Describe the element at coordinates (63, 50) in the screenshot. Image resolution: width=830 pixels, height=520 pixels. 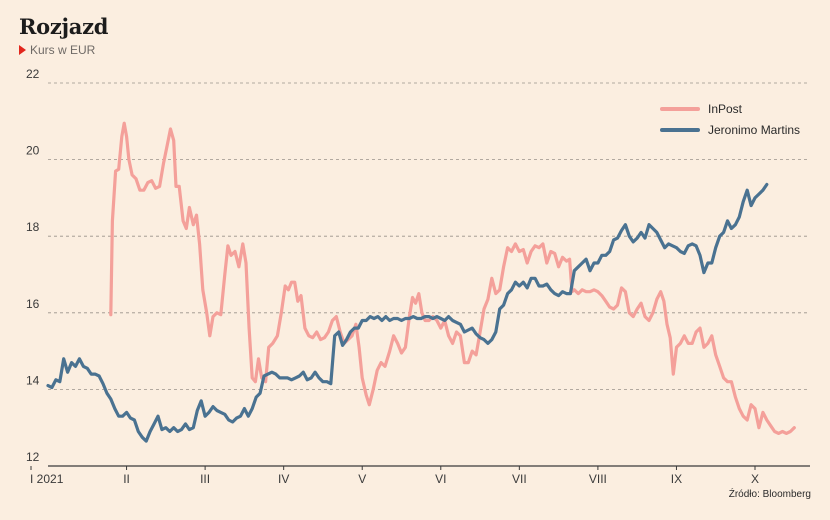
I see `subtitle-text: Kurs w EUR` at that location.